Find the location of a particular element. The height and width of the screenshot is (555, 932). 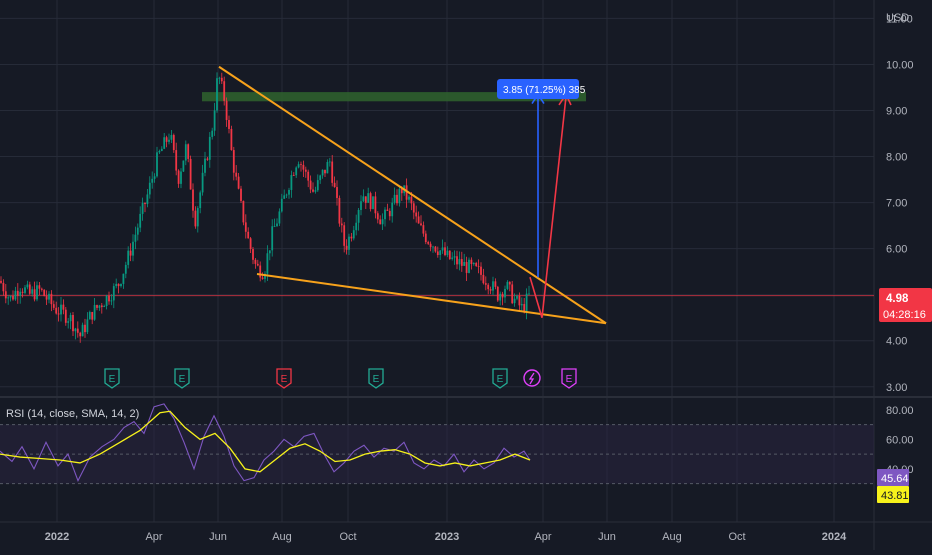

time-tick-label: Aug is located at coordinates (282, 537).